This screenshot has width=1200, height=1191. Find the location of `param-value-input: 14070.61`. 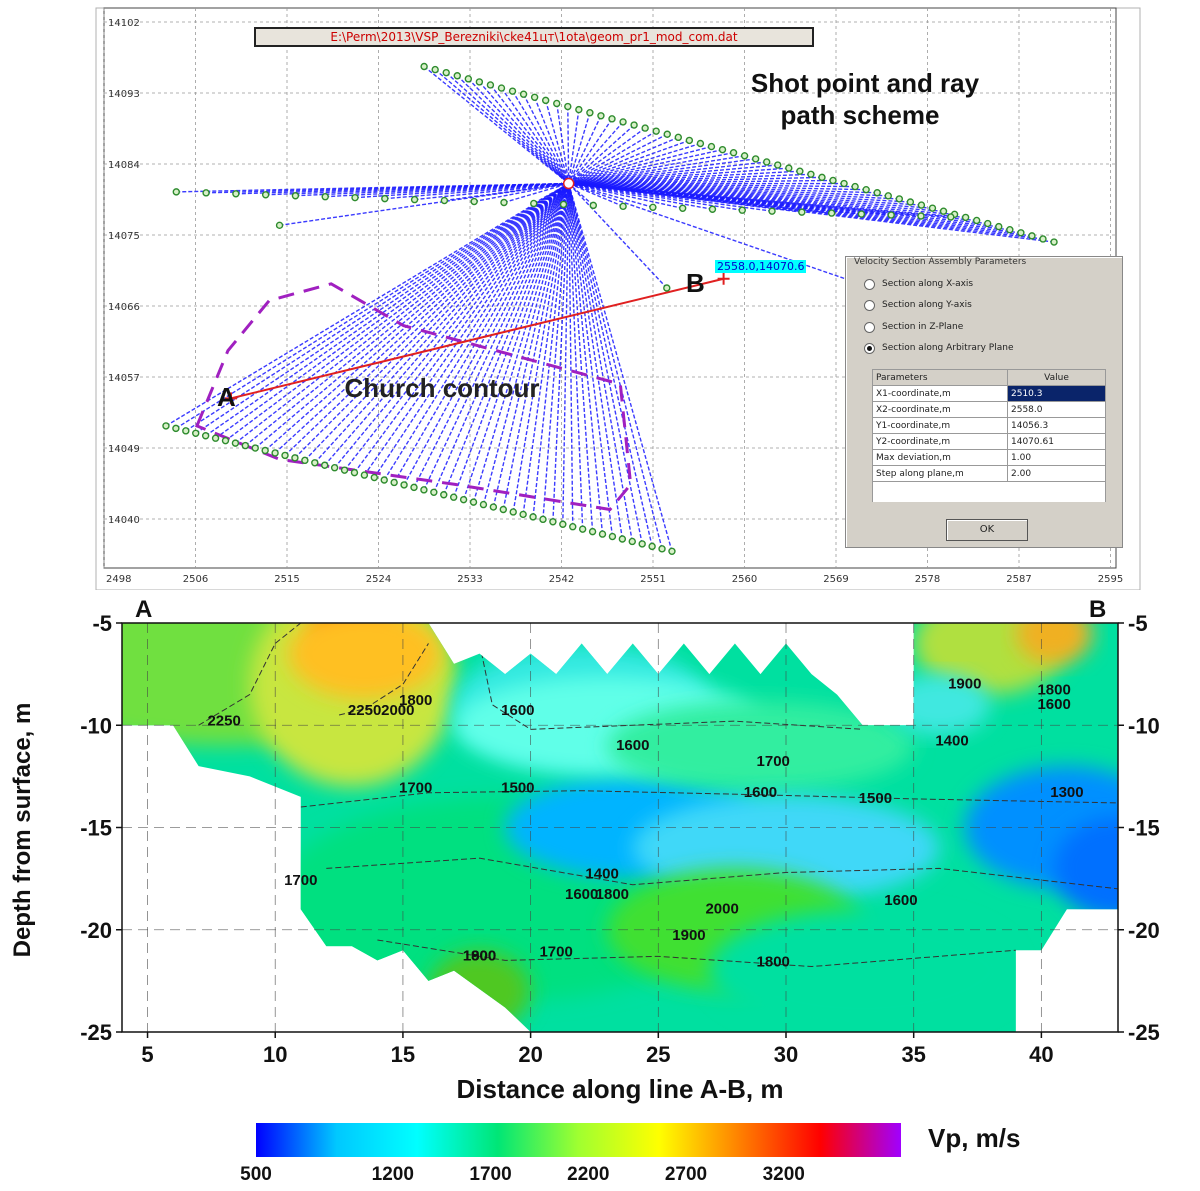

param-value-input: 14070.61 is located at coordinates (1056, 441).